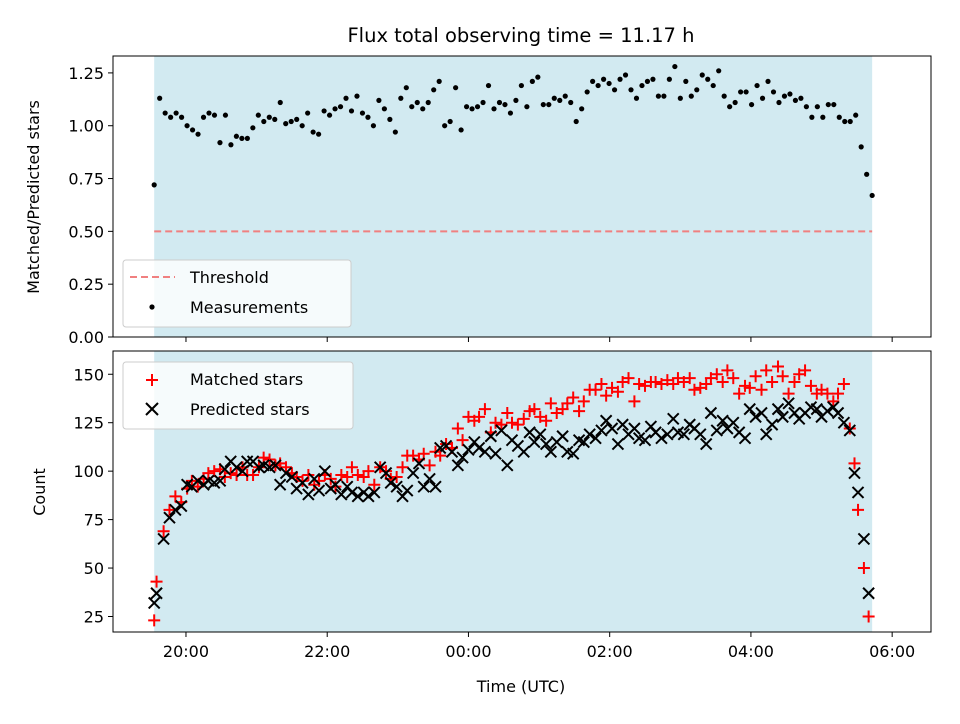 The width and height of the screenshot is (960, 724). I want to click on x-tick-label: 00:00, so click(468, 651).